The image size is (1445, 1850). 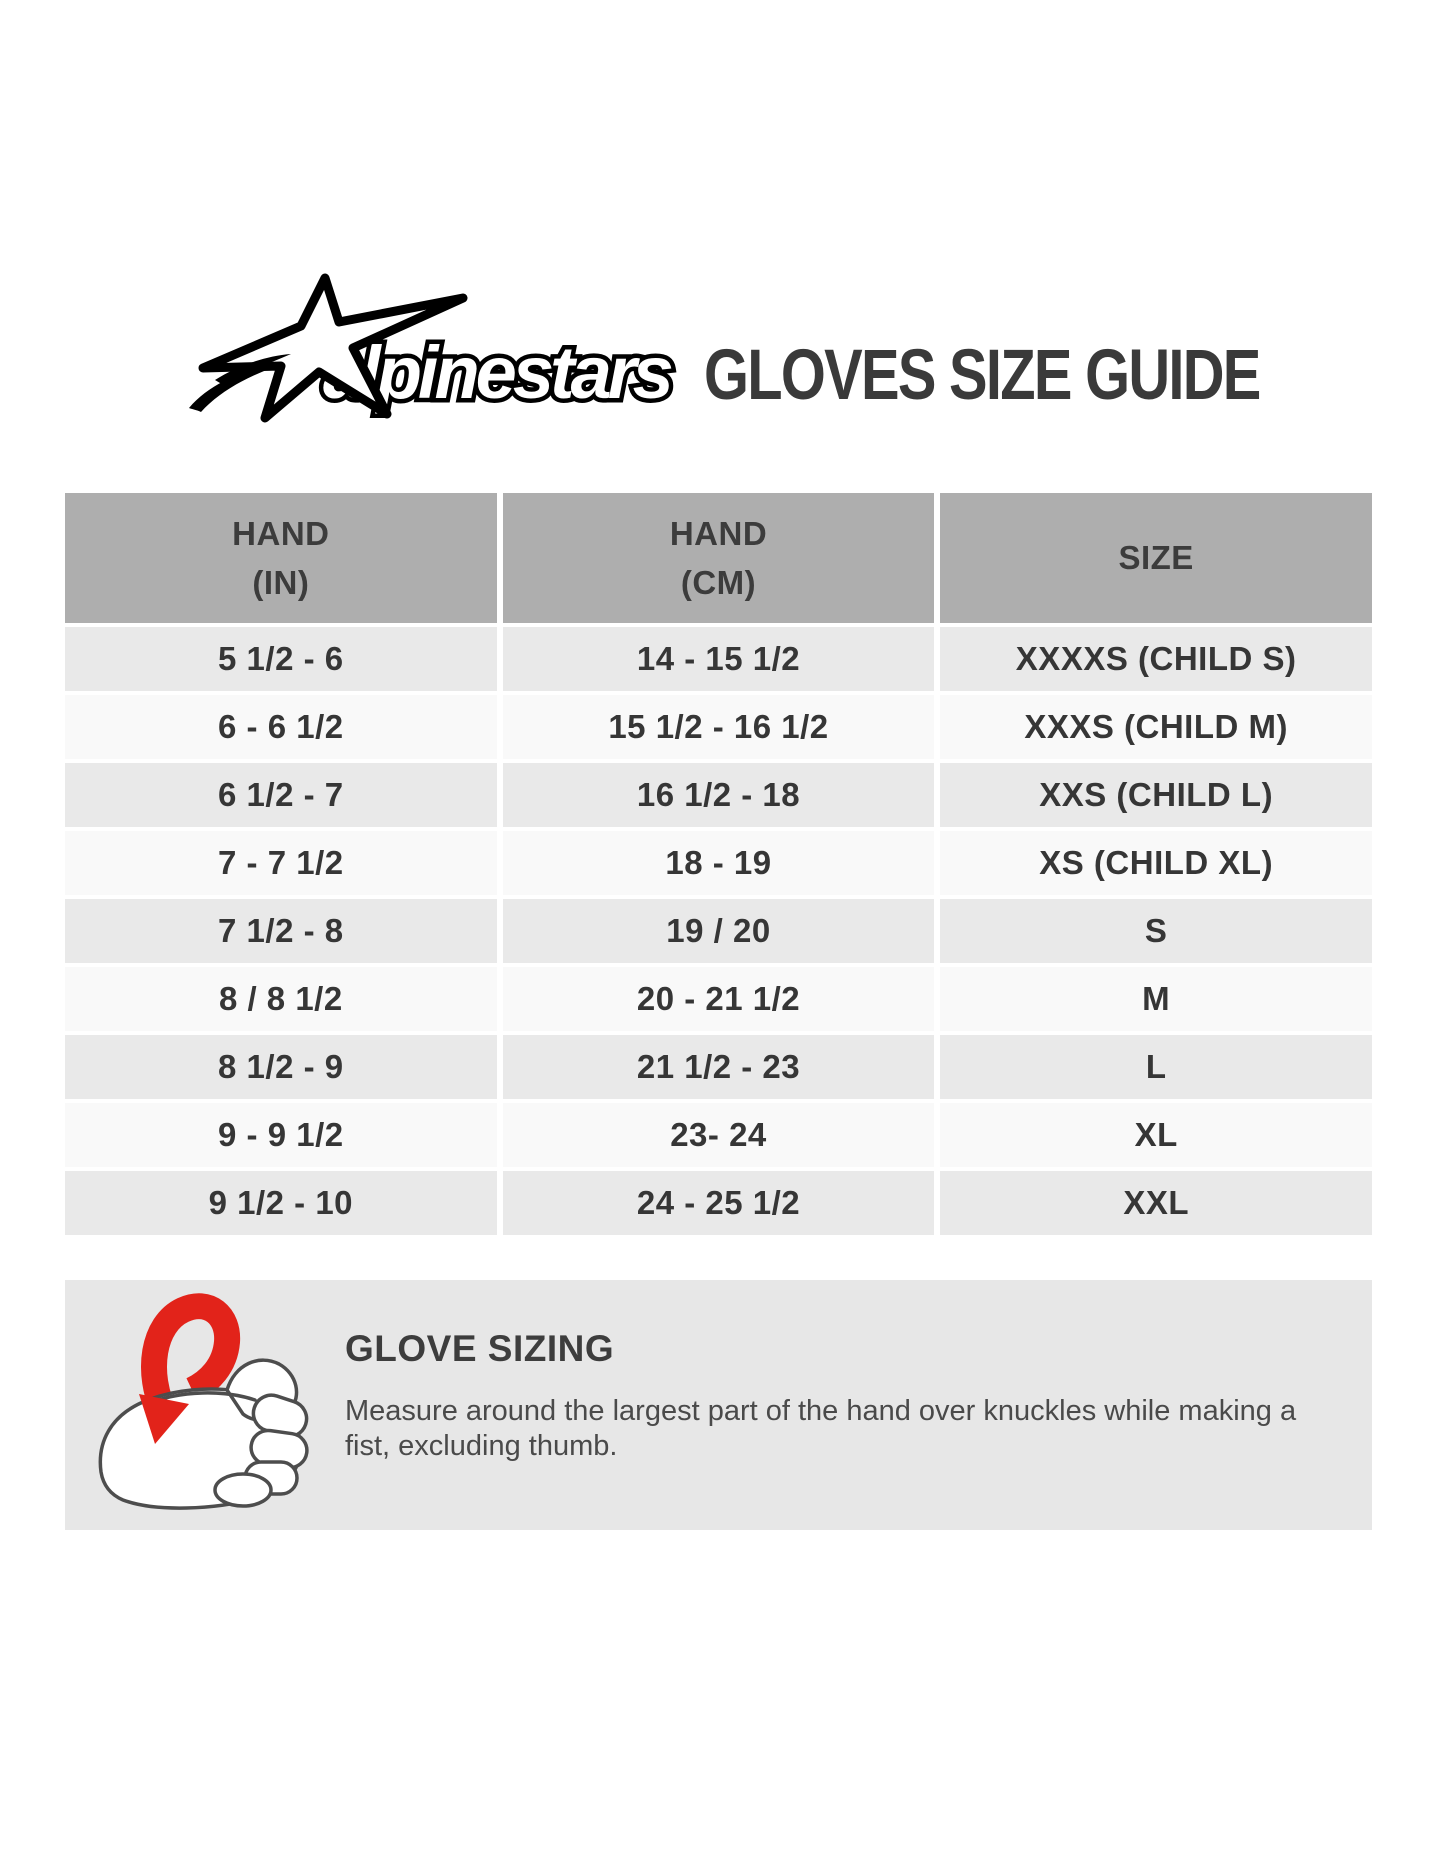 What do you see at coordinates (718, 727) in the screenshot?
I see `hand-cm-cell: 15 1/2 - 16 1/2` at bounding box center [718, 727].